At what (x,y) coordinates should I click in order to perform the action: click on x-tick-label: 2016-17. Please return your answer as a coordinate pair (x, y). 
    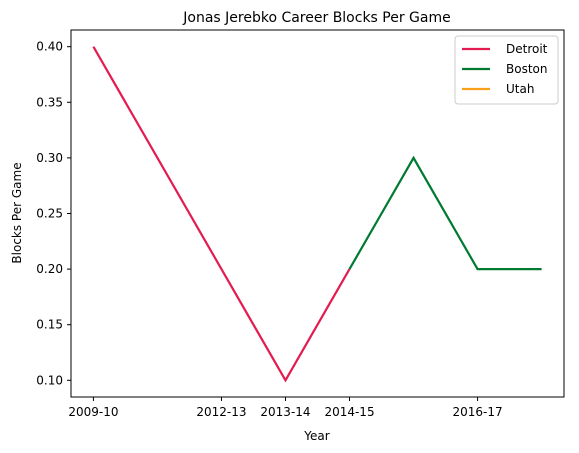
    Looking at the image, I should click on (477, 412).